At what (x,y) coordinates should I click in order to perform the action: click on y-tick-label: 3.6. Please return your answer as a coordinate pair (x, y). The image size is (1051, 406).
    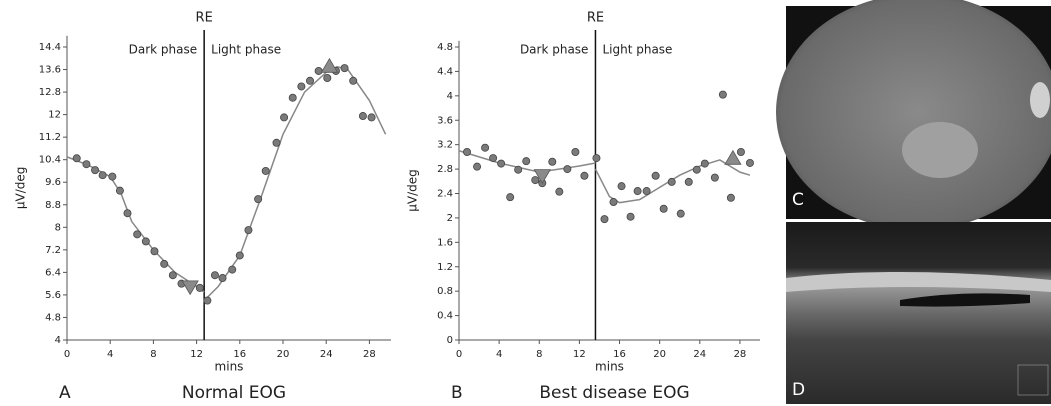
    Looking at the image, I should click on (445, 120).